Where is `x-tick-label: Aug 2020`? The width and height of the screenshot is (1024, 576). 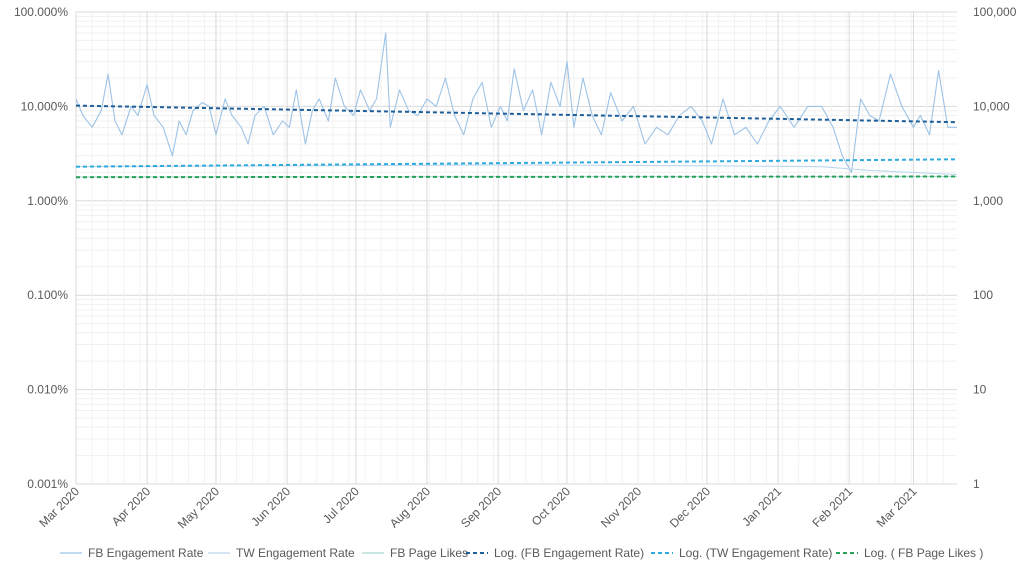 x-tick-label: Aug 2020 is located at coordinates (410, 507).